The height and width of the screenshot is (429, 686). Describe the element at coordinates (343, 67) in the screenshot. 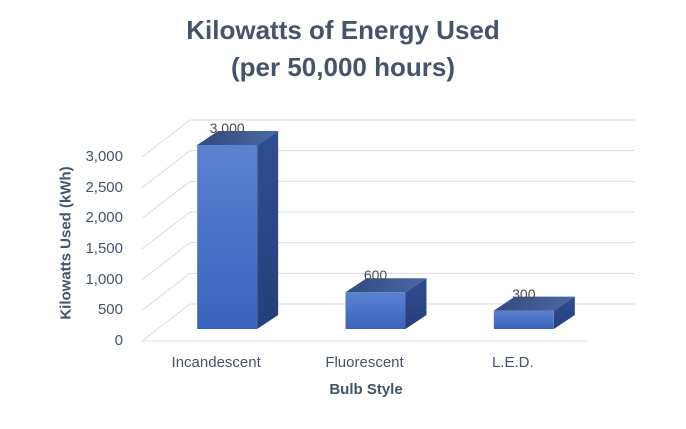

I see `chart-title-line2: (per 50,000 hours)` at that location.